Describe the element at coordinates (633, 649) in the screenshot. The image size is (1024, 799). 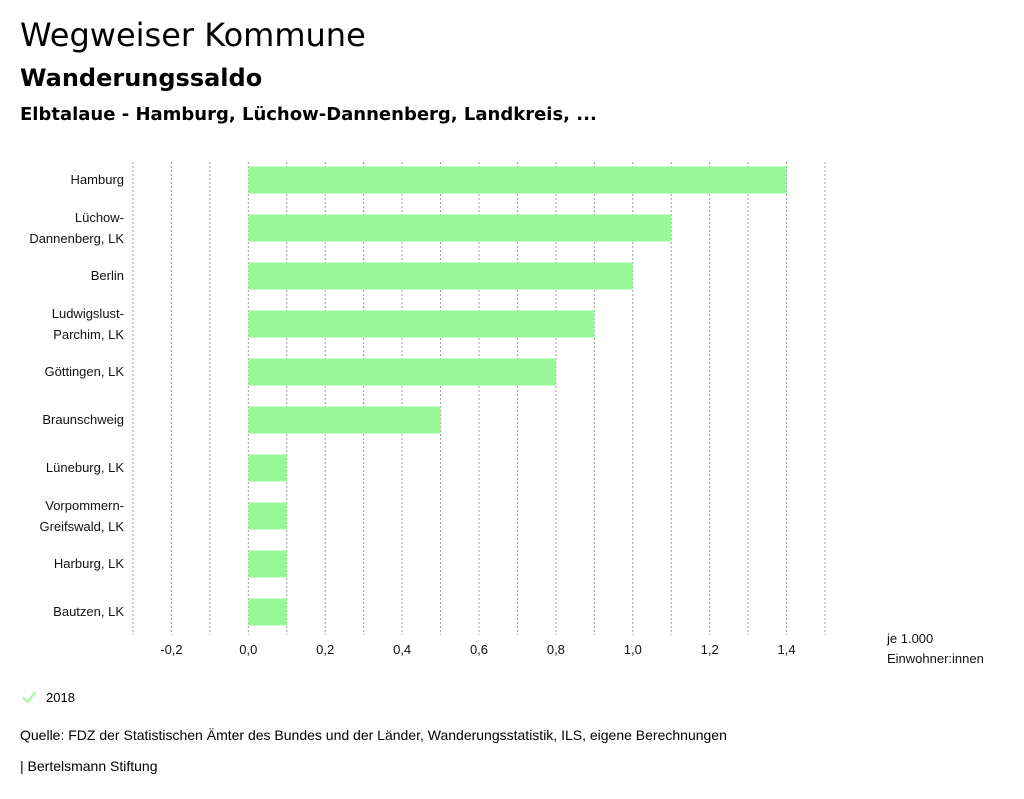
I see `x-tick-label: 1,0` at that location.